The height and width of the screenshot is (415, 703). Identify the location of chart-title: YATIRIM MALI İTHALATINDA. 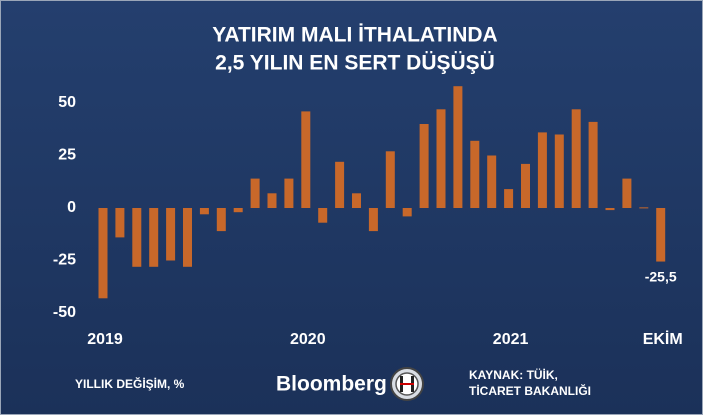
(354, 35).